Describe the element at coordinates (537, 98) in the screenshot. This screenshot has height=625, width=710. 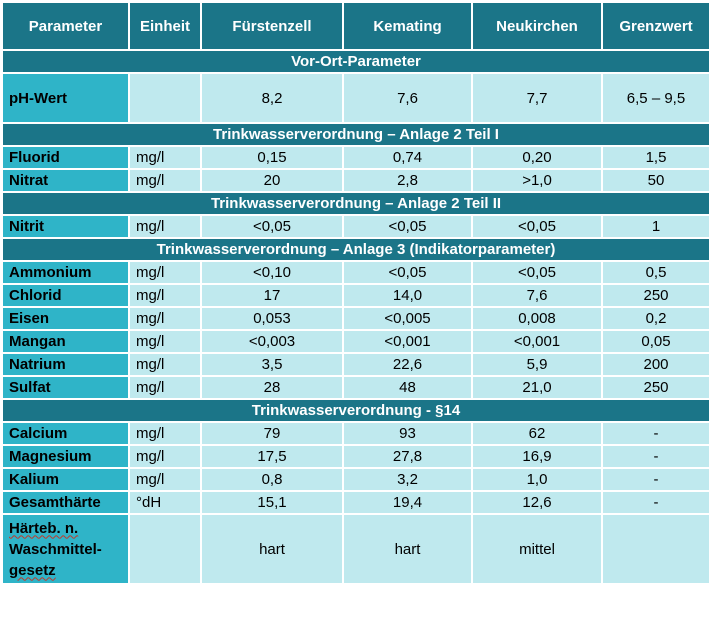
I see `value-neukirchen: 7,7` at that location.